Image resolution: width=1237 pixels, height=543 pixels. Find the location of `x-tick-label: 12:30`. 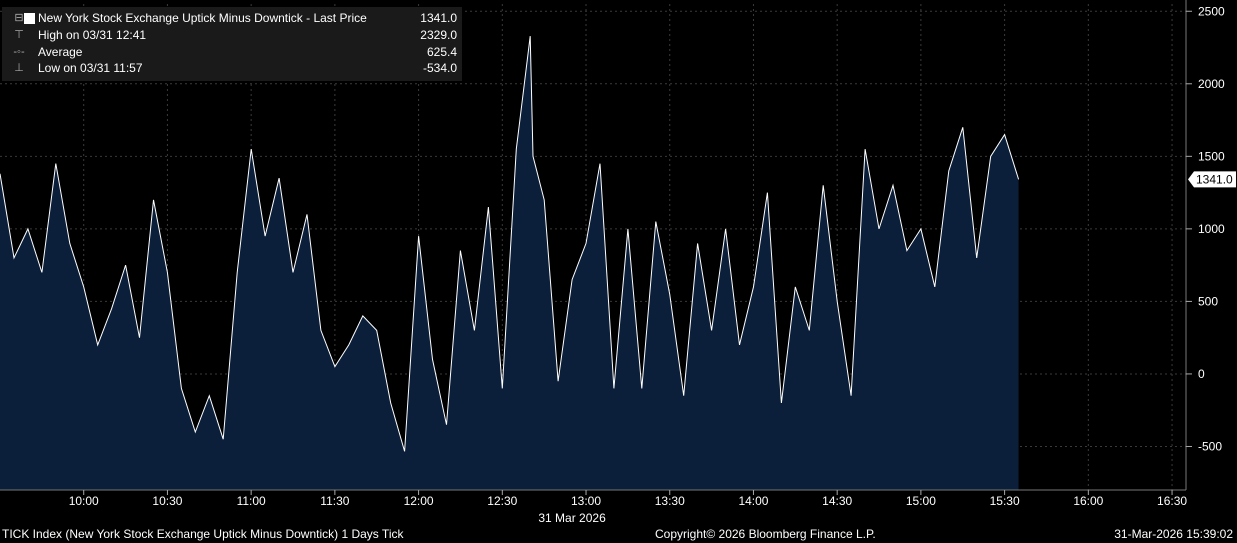

x-tick-label: 12:30 is located at coordinates (502, 501).